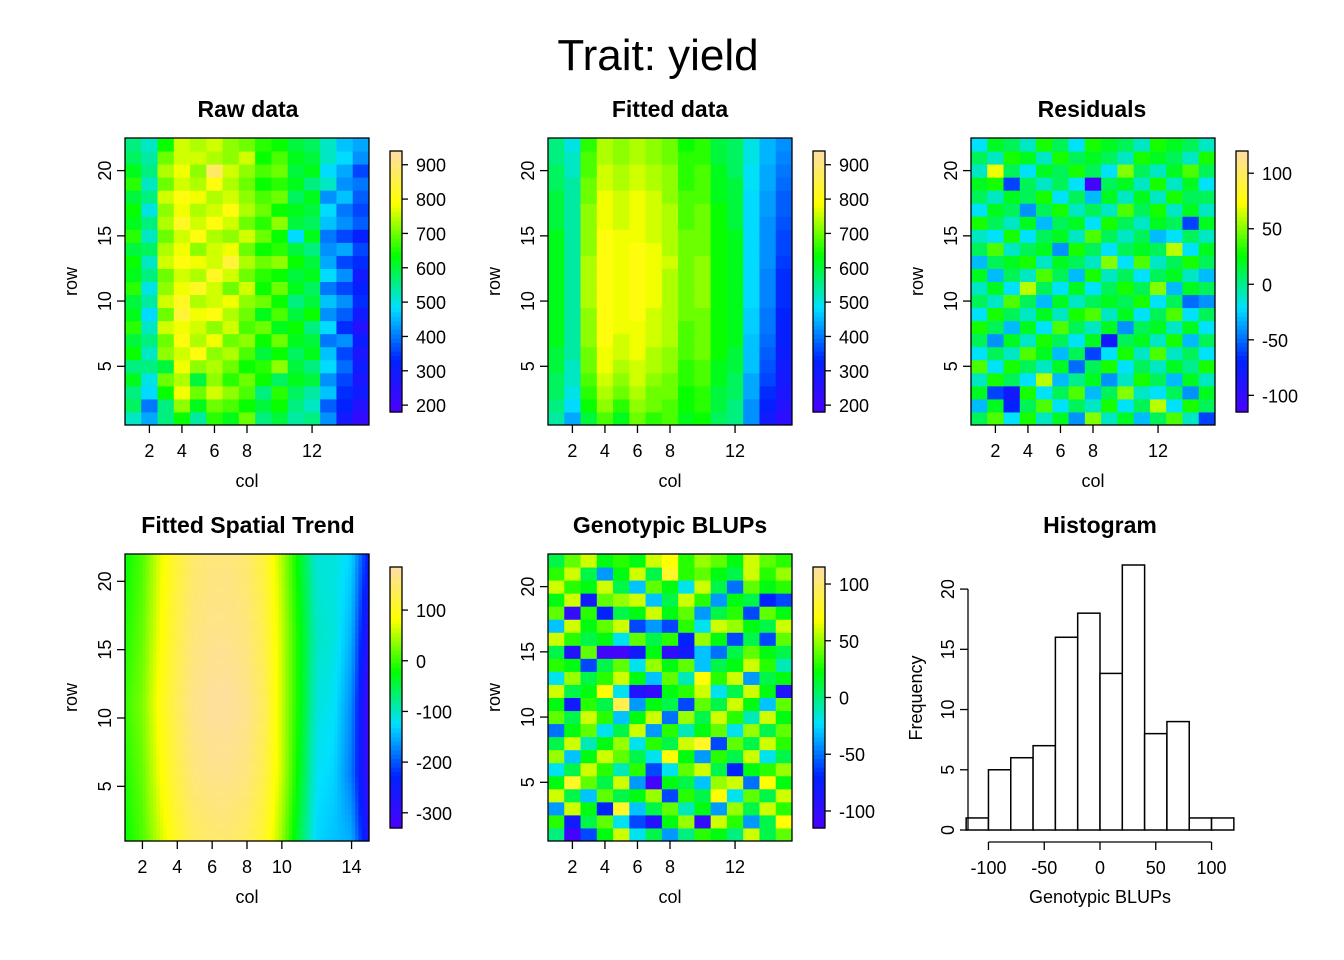 Image resolution: width=1344 pixels, height=960 pixels. I want to click on colorbar-tick-label: 100, so click(431, 611).